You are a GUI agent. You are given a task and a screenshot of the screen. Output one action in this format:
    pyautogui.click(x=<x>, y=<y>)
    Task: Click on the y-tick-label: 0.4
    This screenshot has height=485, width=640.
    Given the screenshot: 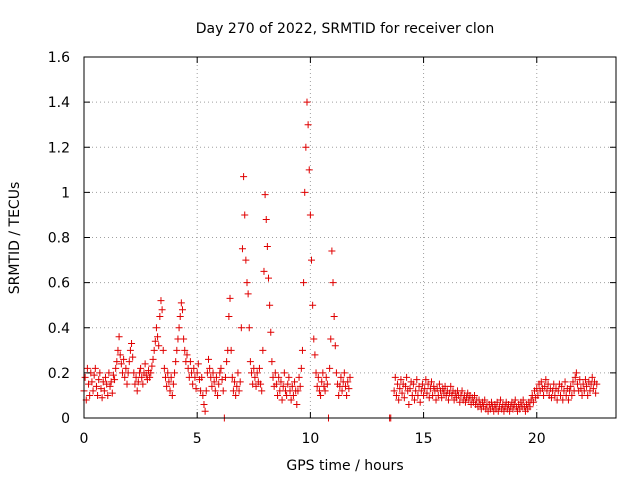 What is the action you would take?
    pyautogui.click(x=59, y=329)
    